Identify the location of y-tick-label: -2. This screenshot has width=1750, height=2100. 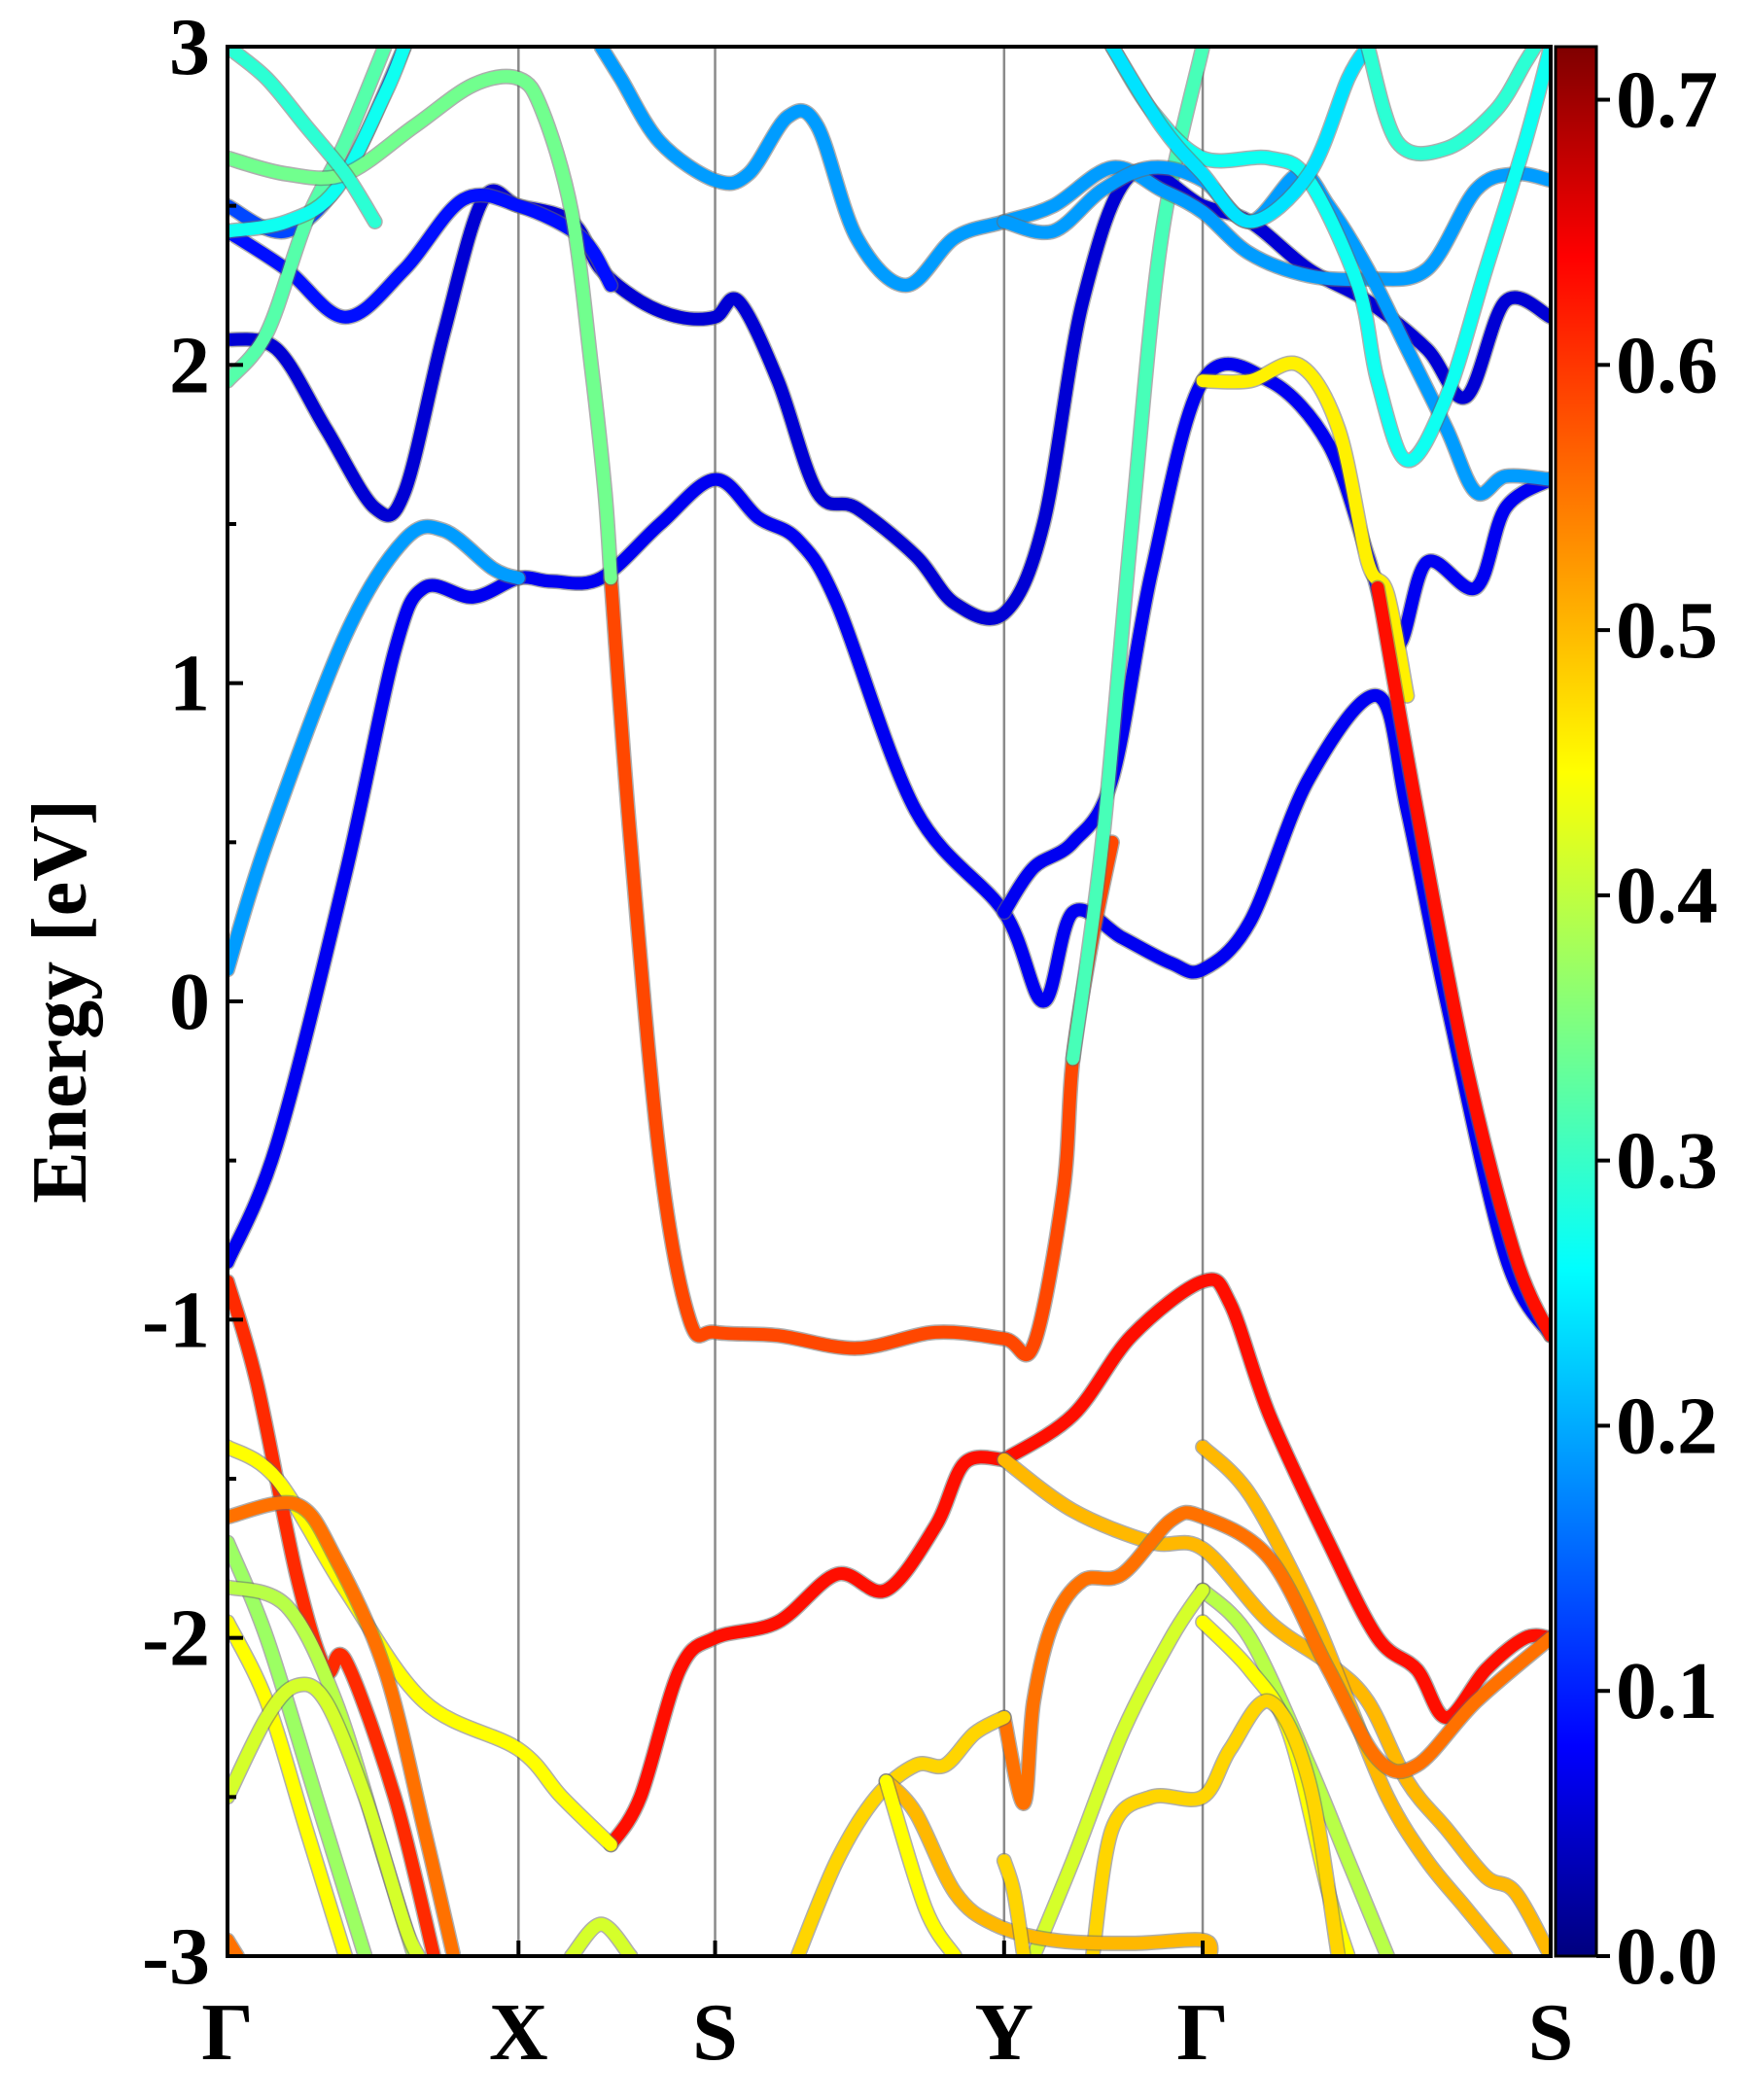
(176, 1638).